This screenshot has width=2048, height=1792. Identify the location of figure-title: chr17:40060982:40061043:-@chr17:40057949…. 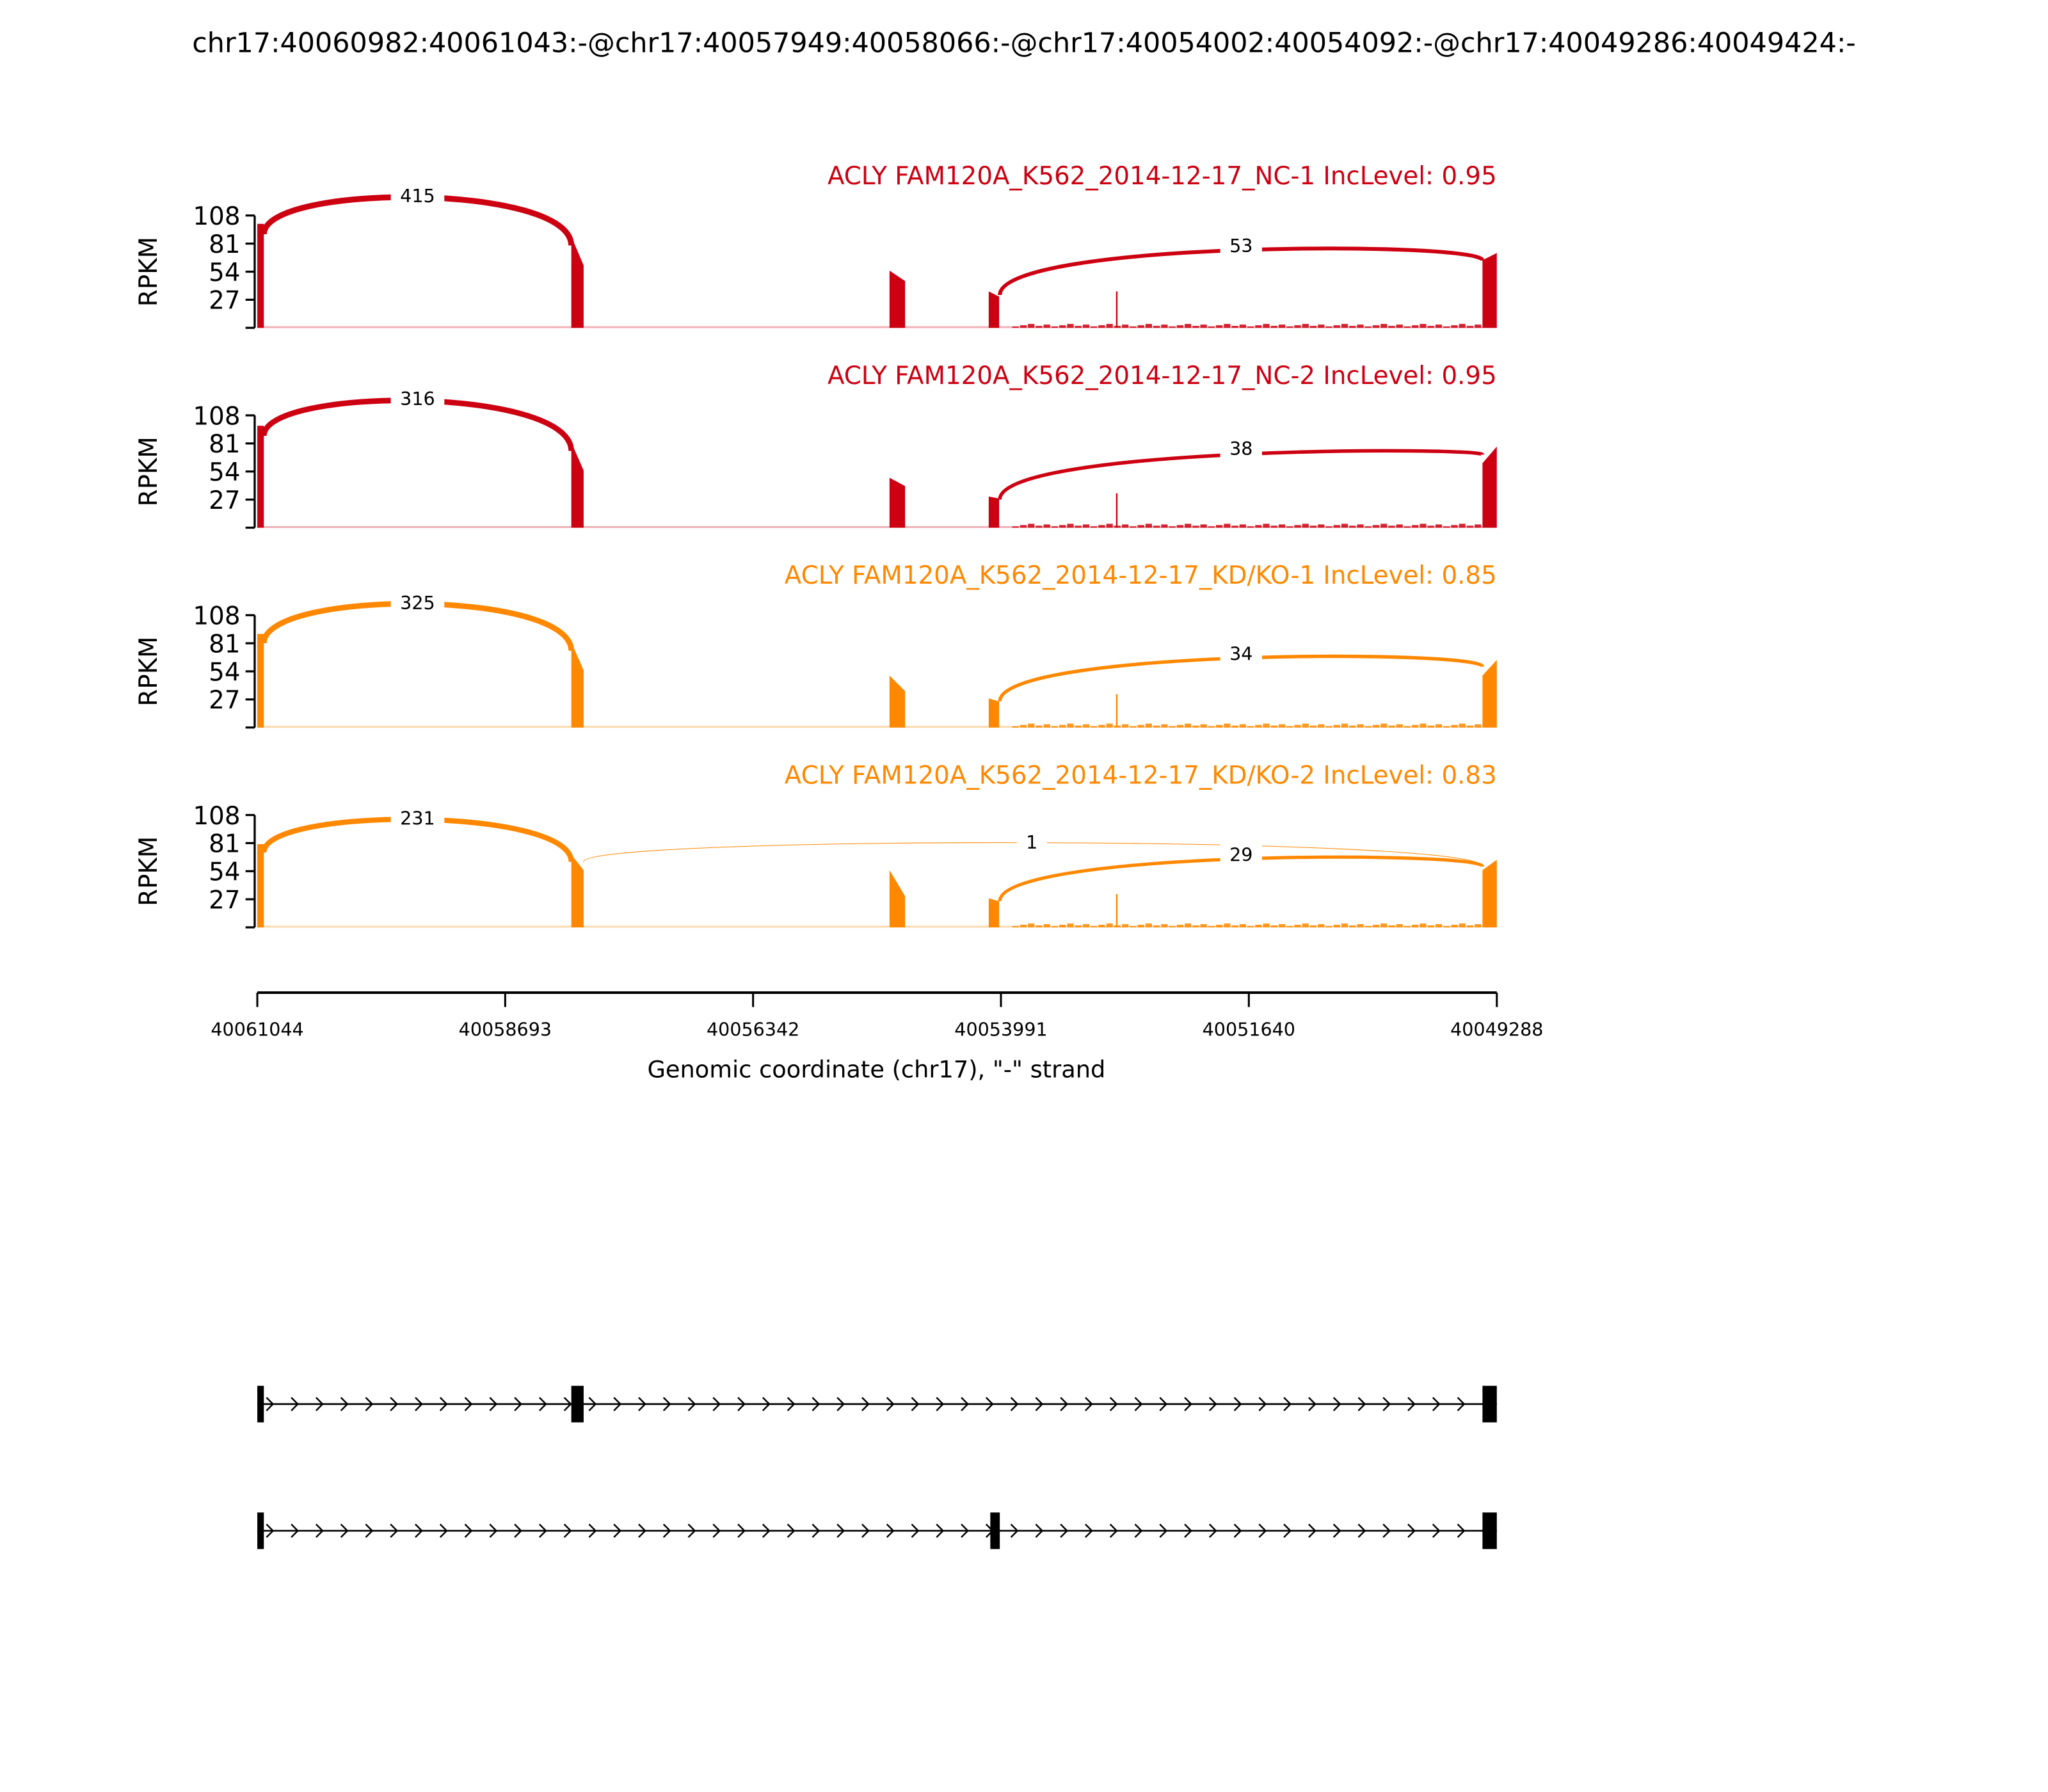
(1024, 44).